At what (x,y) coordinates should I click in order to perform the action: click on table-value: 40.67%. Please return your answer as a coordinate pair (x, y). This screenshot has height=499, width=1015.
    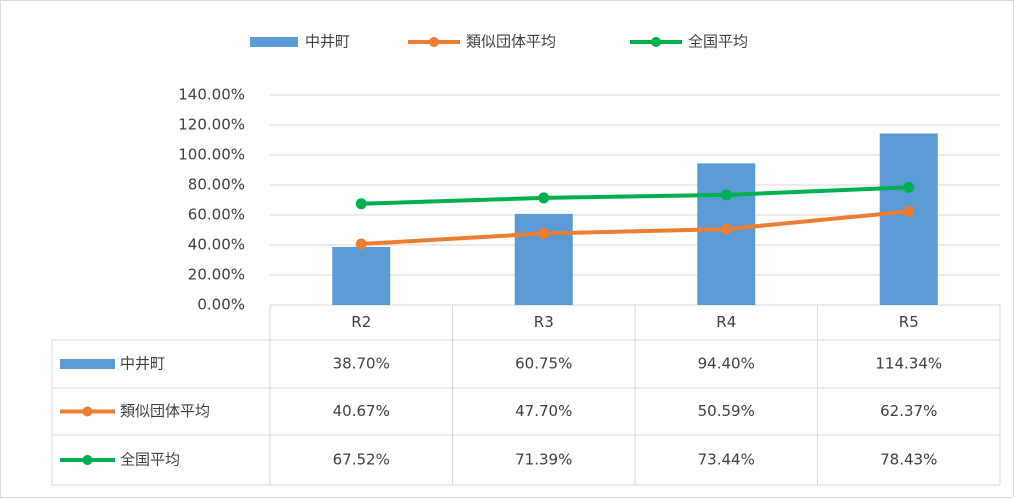
    Looking at the image, I should click on (361, 411).